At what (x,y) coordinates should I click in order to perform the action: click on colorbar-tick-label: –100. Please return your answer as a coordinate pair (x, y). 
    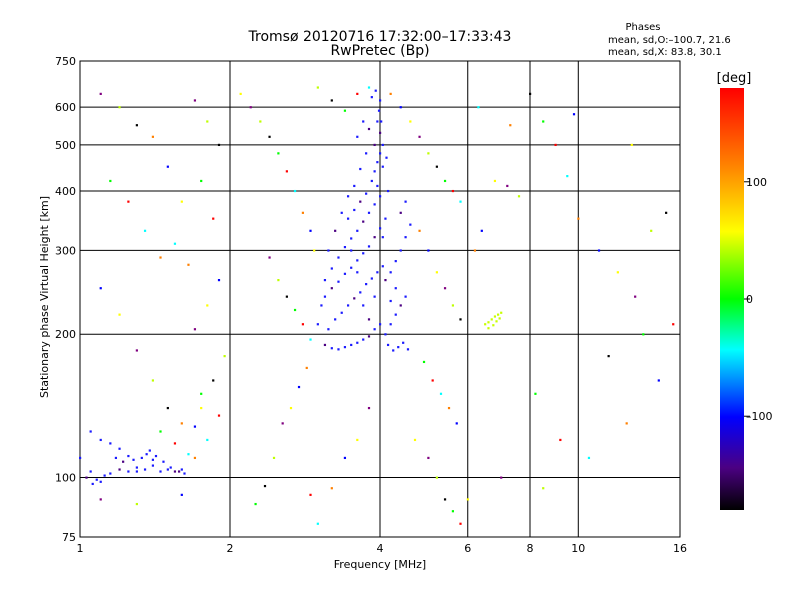
    Looking at the image, I should click on (759, 416).